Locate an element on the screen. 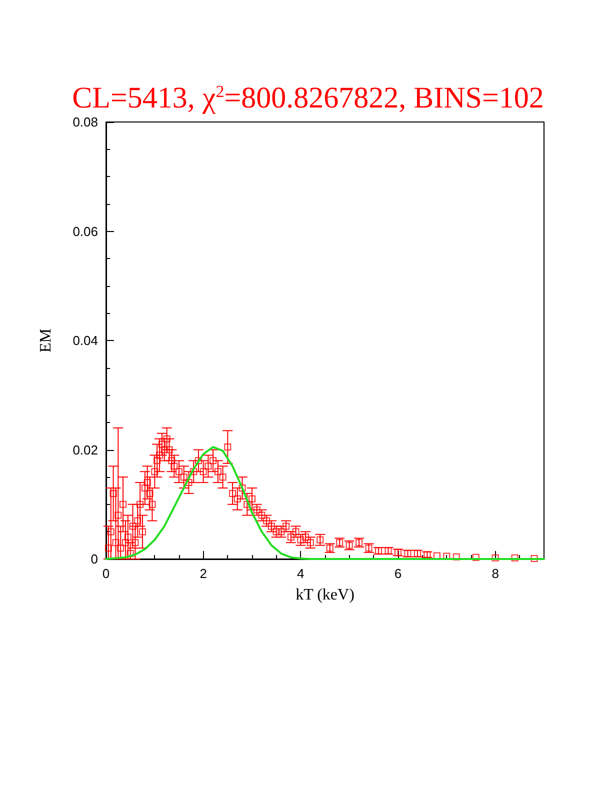 The image size is (612, 792). x-tick-label: 2 is located at coordinates (203, 573).